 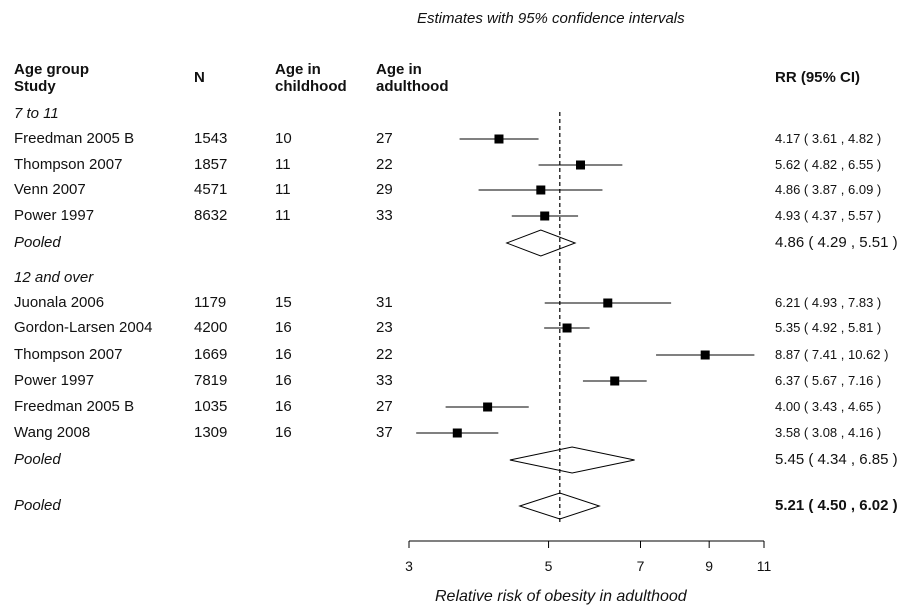 I want to click on chart-title: Estimates with 95% confidence intervals, so click(x=551, y=18).